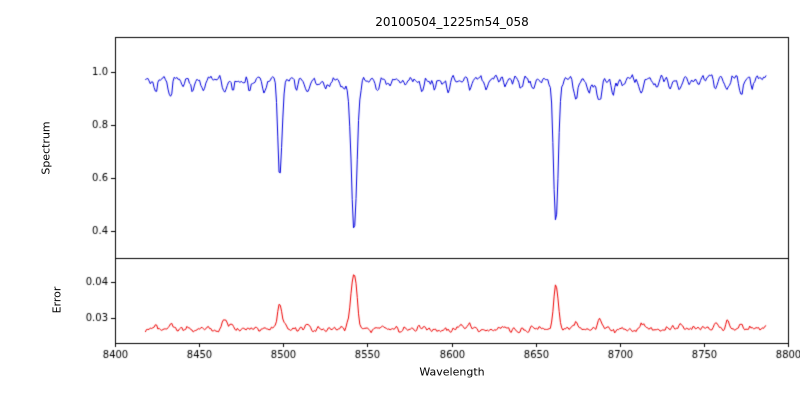 The image size is (800, 400). I want to click on spectrum-y-axis-label: Spectrum, so click(46, 148).